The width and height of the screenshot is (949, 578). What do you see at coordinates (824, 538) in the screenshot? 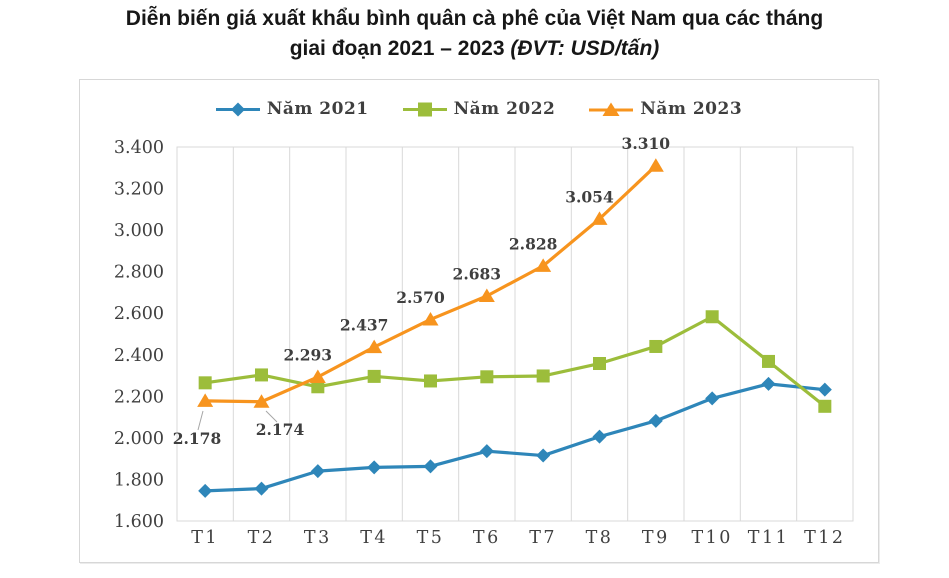
I see `x-axis-label: T12` at bounding box center [824, 538].